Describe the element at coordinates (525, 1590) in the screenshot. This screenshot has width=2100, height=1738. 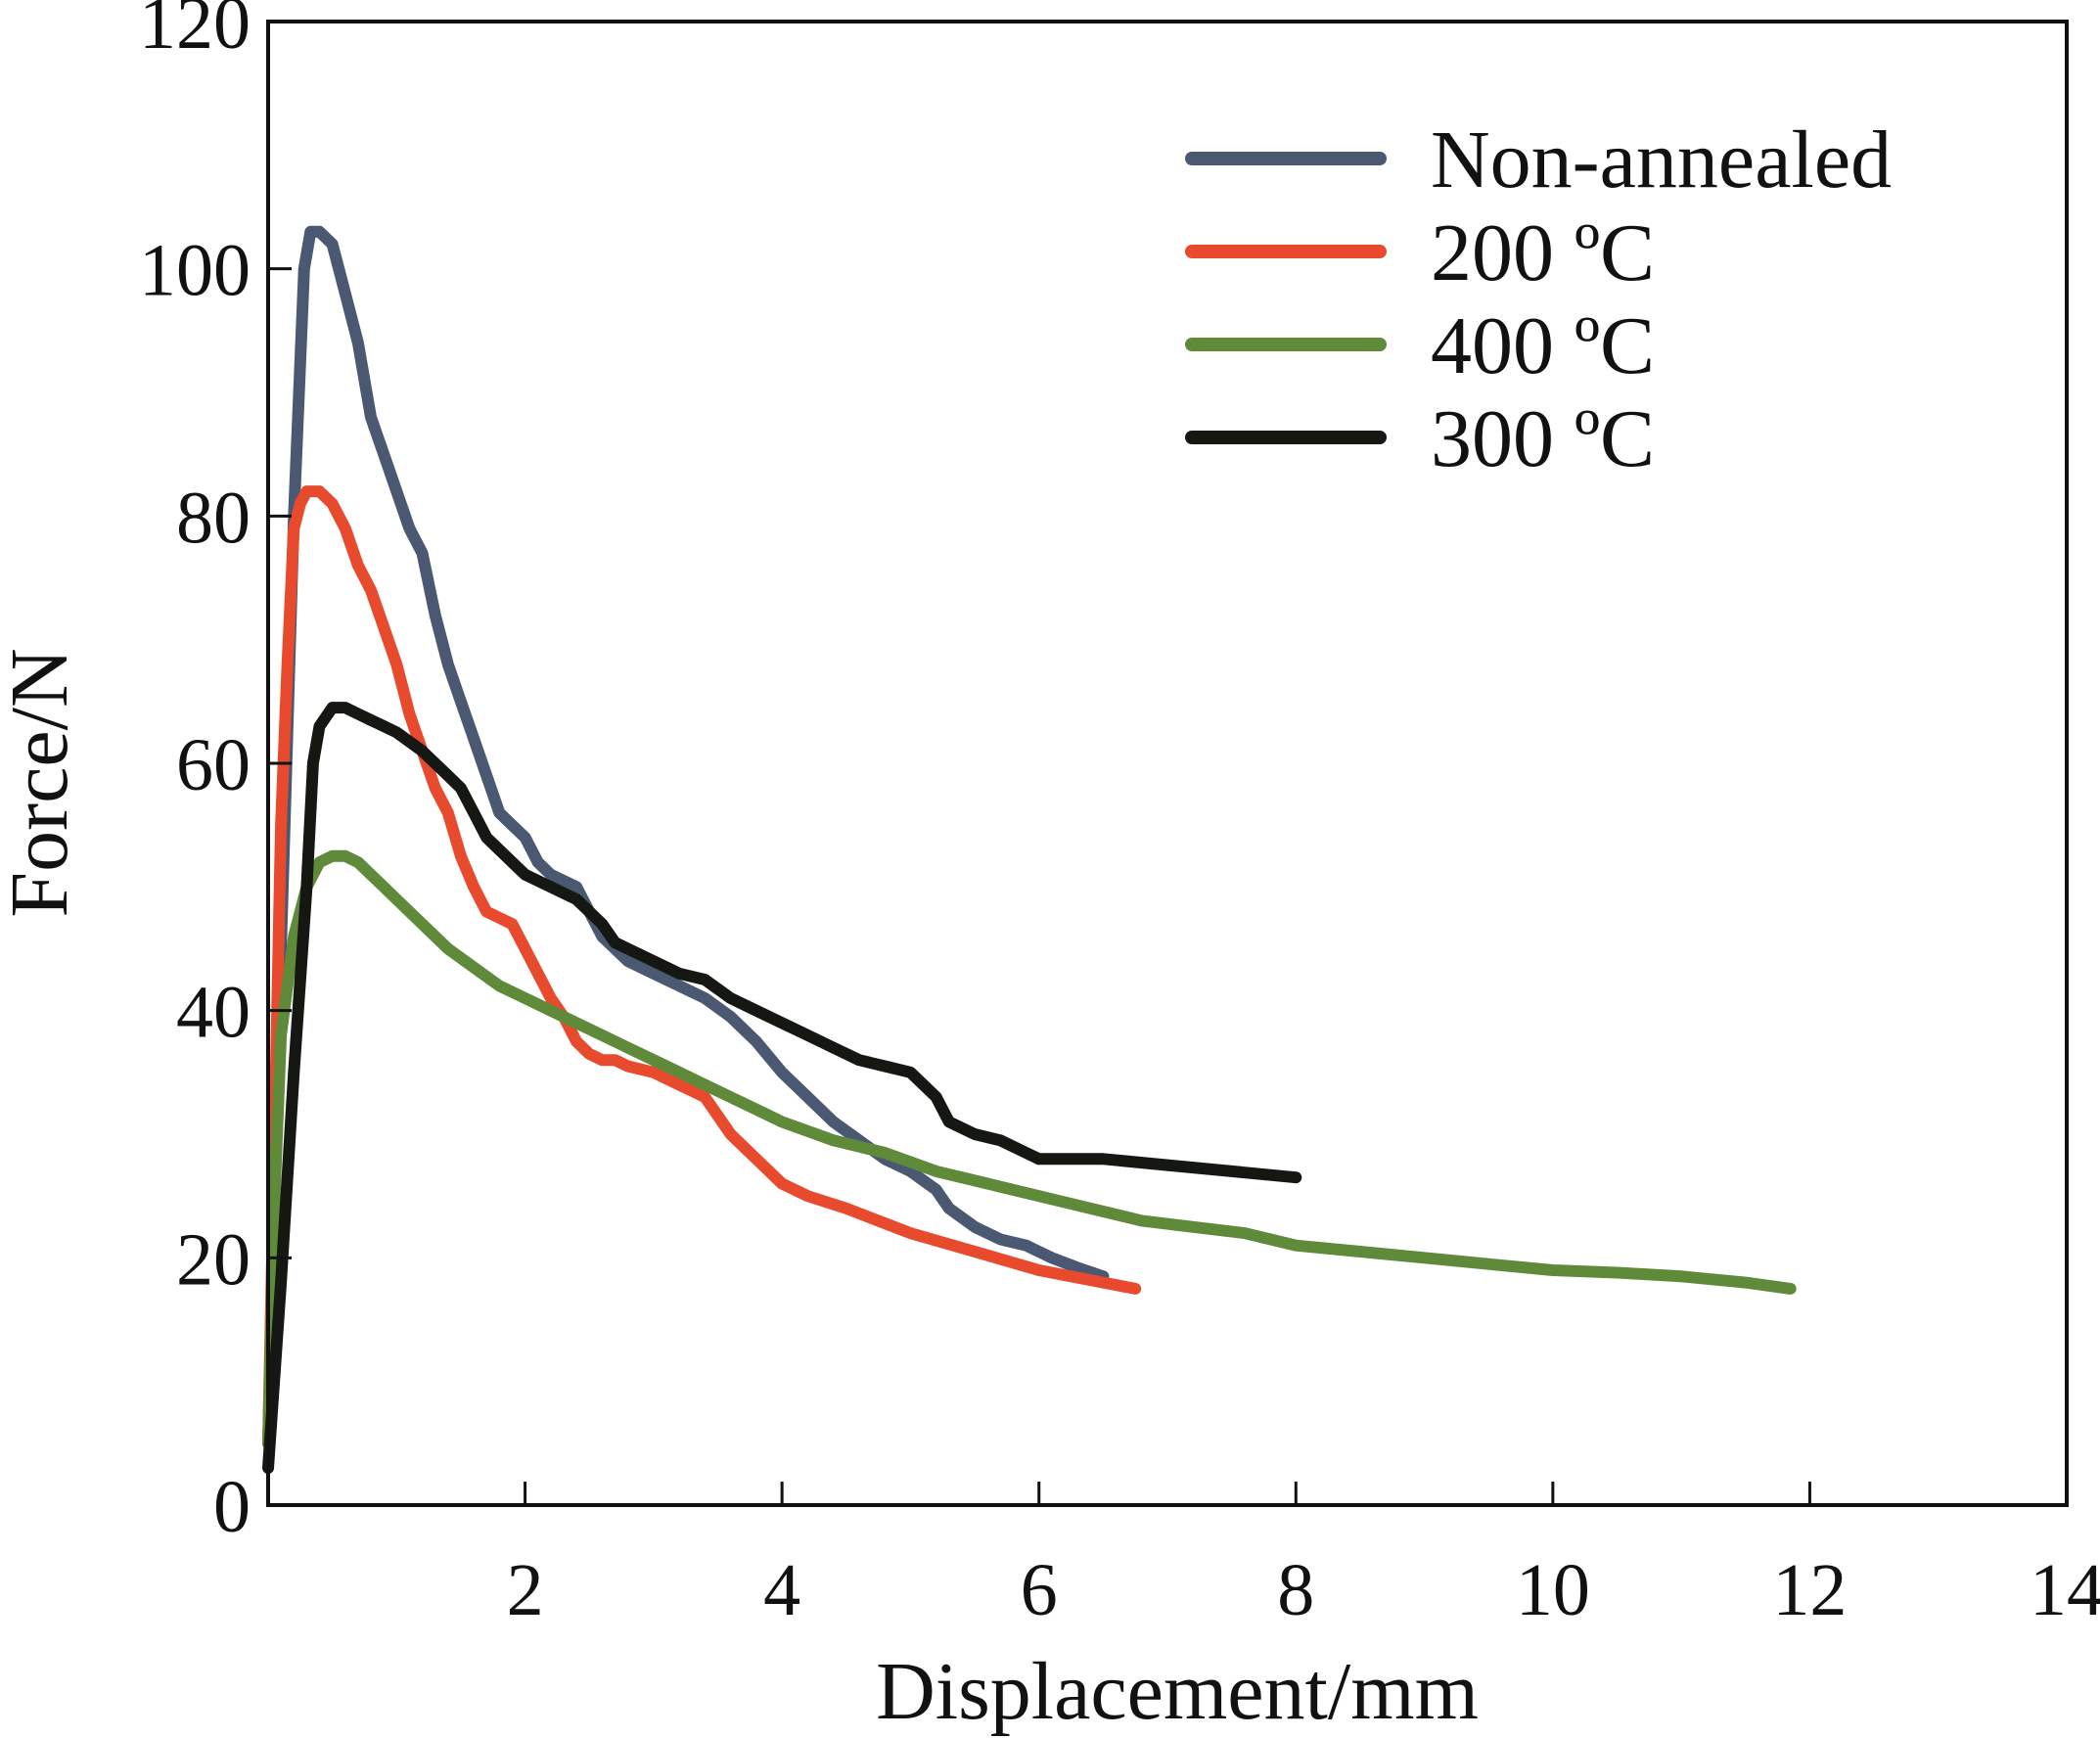
I see `x-tick-label: 2` at that location.